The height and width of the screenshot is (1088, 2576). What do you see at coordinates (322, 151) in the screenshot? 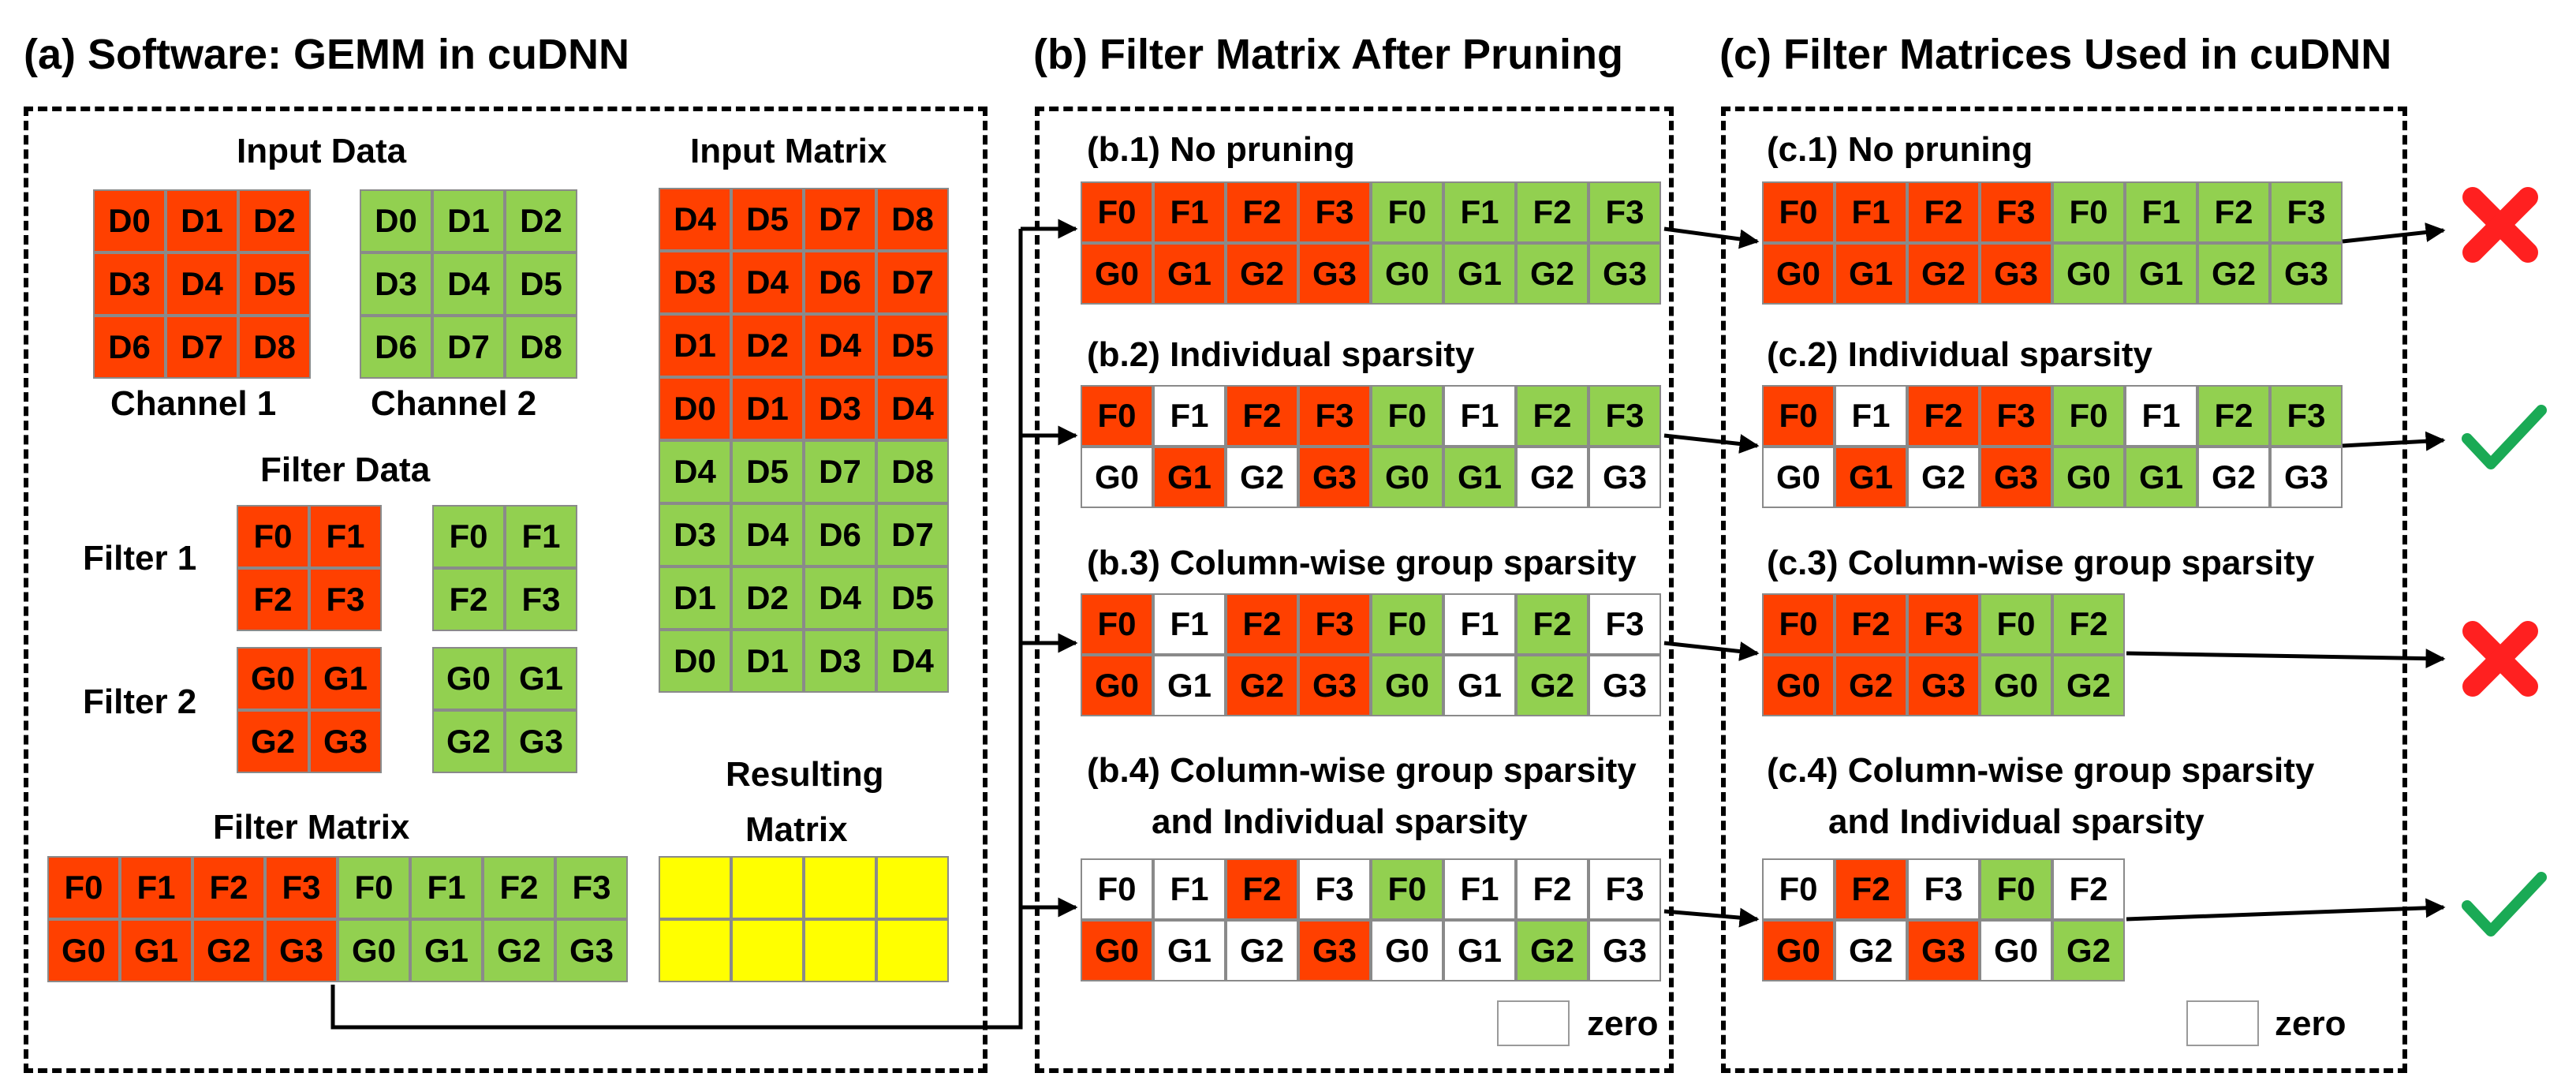
I see `input-data-label: Input Data` at bounding box center [322, 151].